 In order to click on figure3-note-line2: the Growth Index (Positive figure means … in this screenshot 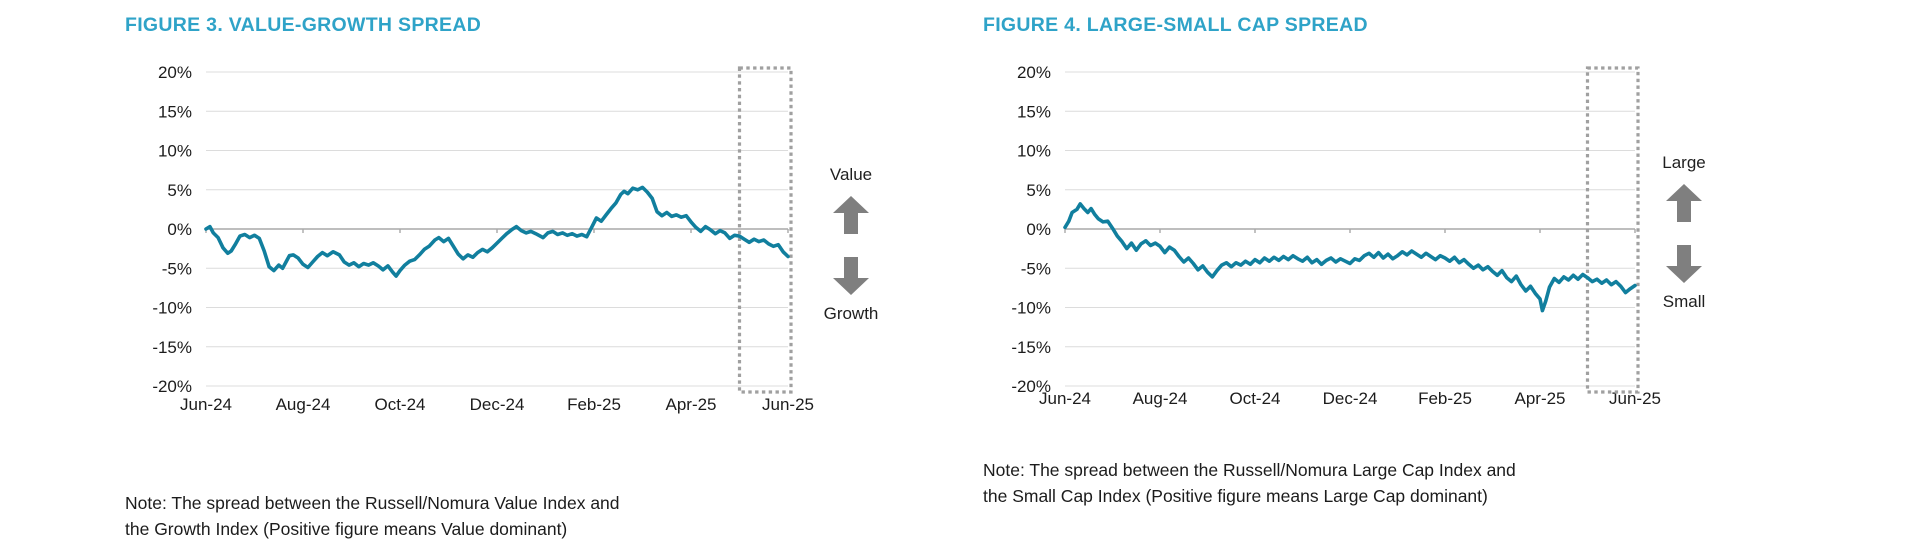, I will do `click(346, 529)`.